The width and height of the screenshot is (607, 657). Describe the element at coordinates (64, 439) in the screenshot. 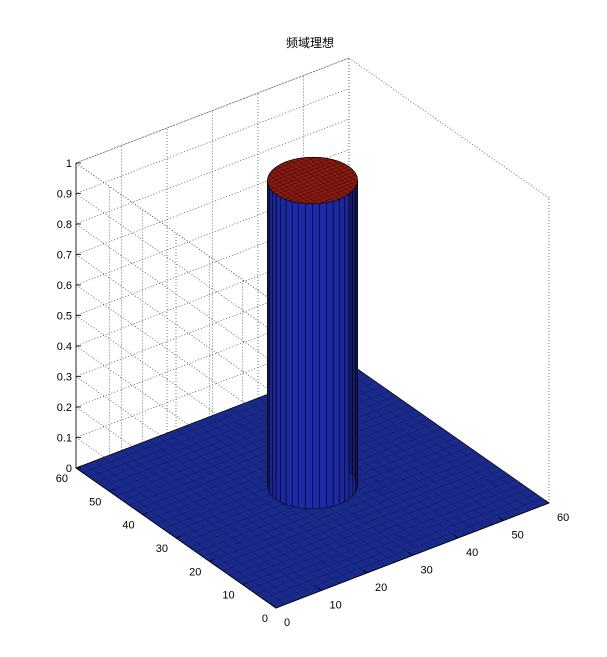

I see `z-tick-label: 0.1` at that location.